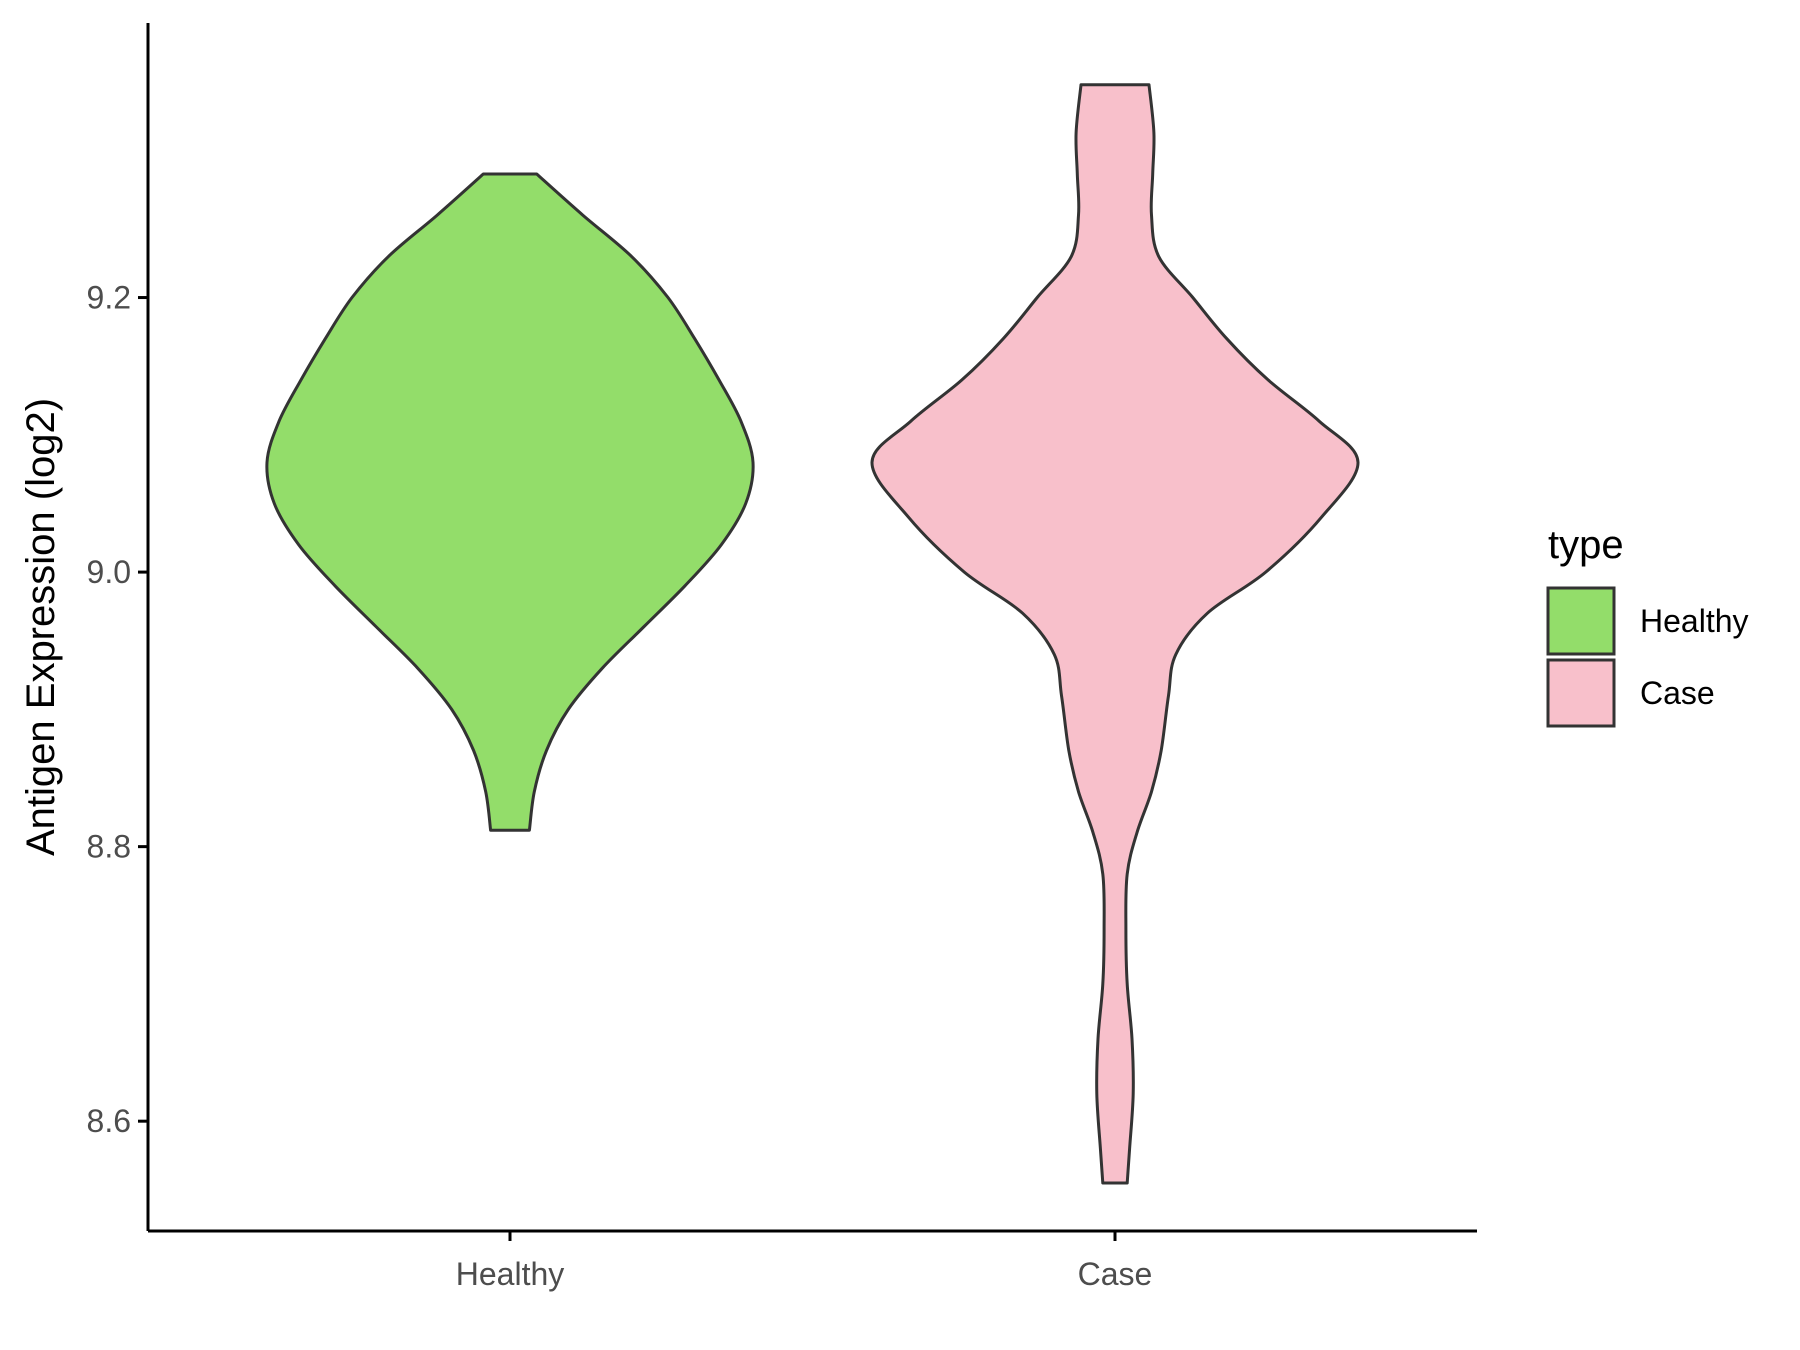  Describe the element at coordinates (109, 847) in the screenshot. I see `y-tick-label: 8.8` at that location.